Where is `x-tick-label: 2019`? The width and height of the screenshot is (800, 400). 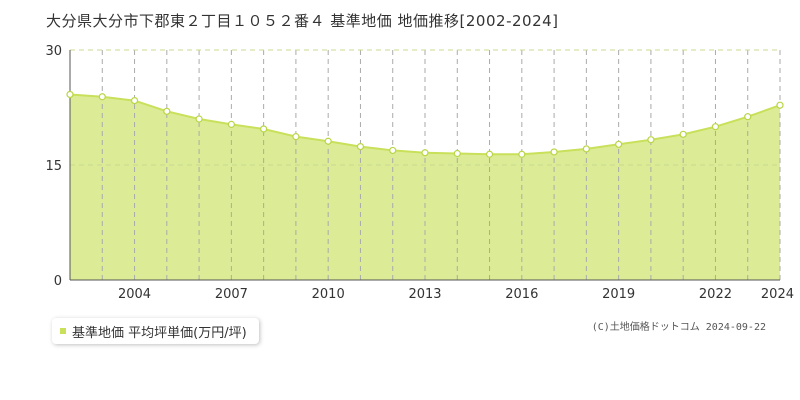 x-tick-label: 2019 is located at coordinates (618, 294).